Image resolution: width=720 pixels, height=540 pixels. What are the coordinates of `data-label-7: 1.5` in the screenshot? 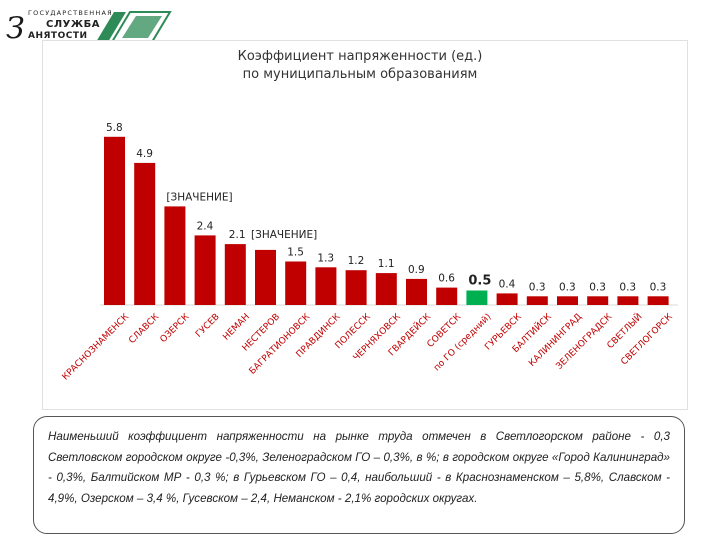 It's located at (295, 253).